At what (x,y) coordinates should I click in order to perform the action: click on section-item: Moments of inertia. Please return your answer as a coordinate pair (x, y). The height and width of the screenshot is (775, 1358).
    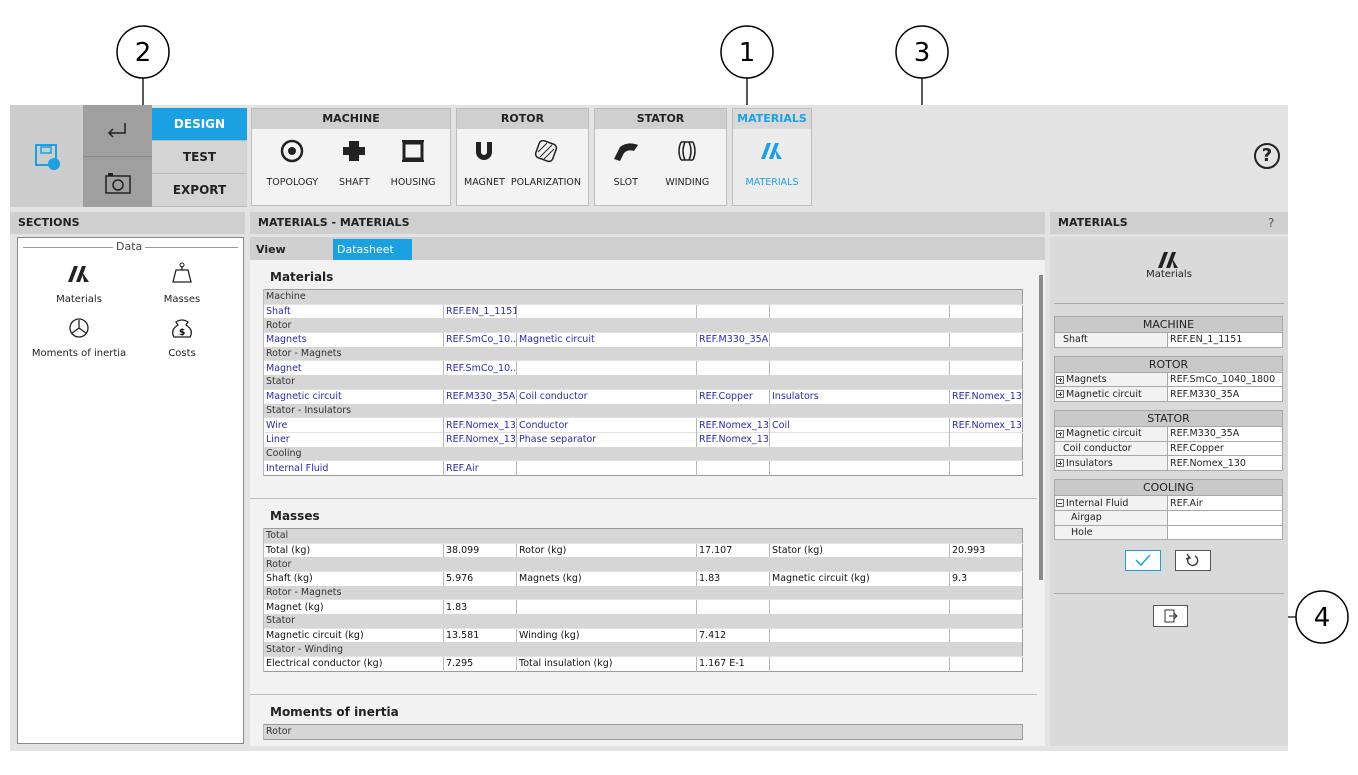
    Looking at the image, I should click on (79, 337).